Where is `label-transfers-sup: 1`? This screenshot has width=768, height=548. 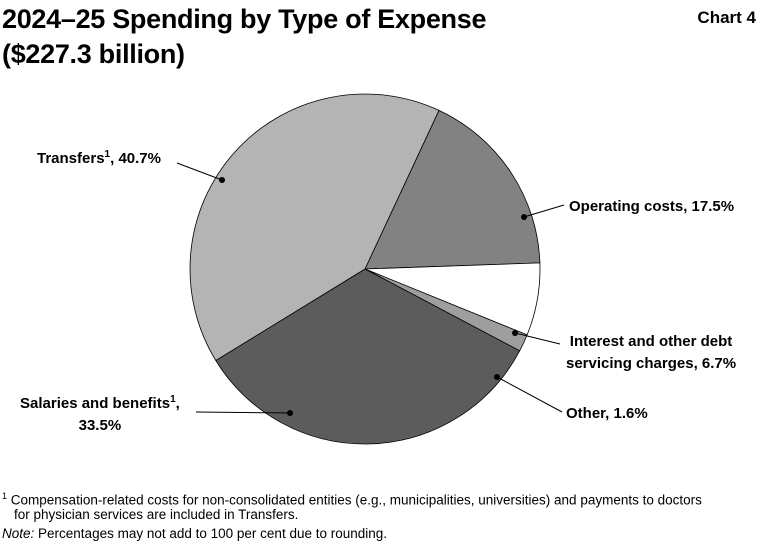
label-transfers-sup: 1 is located at coordinates (107, 154).